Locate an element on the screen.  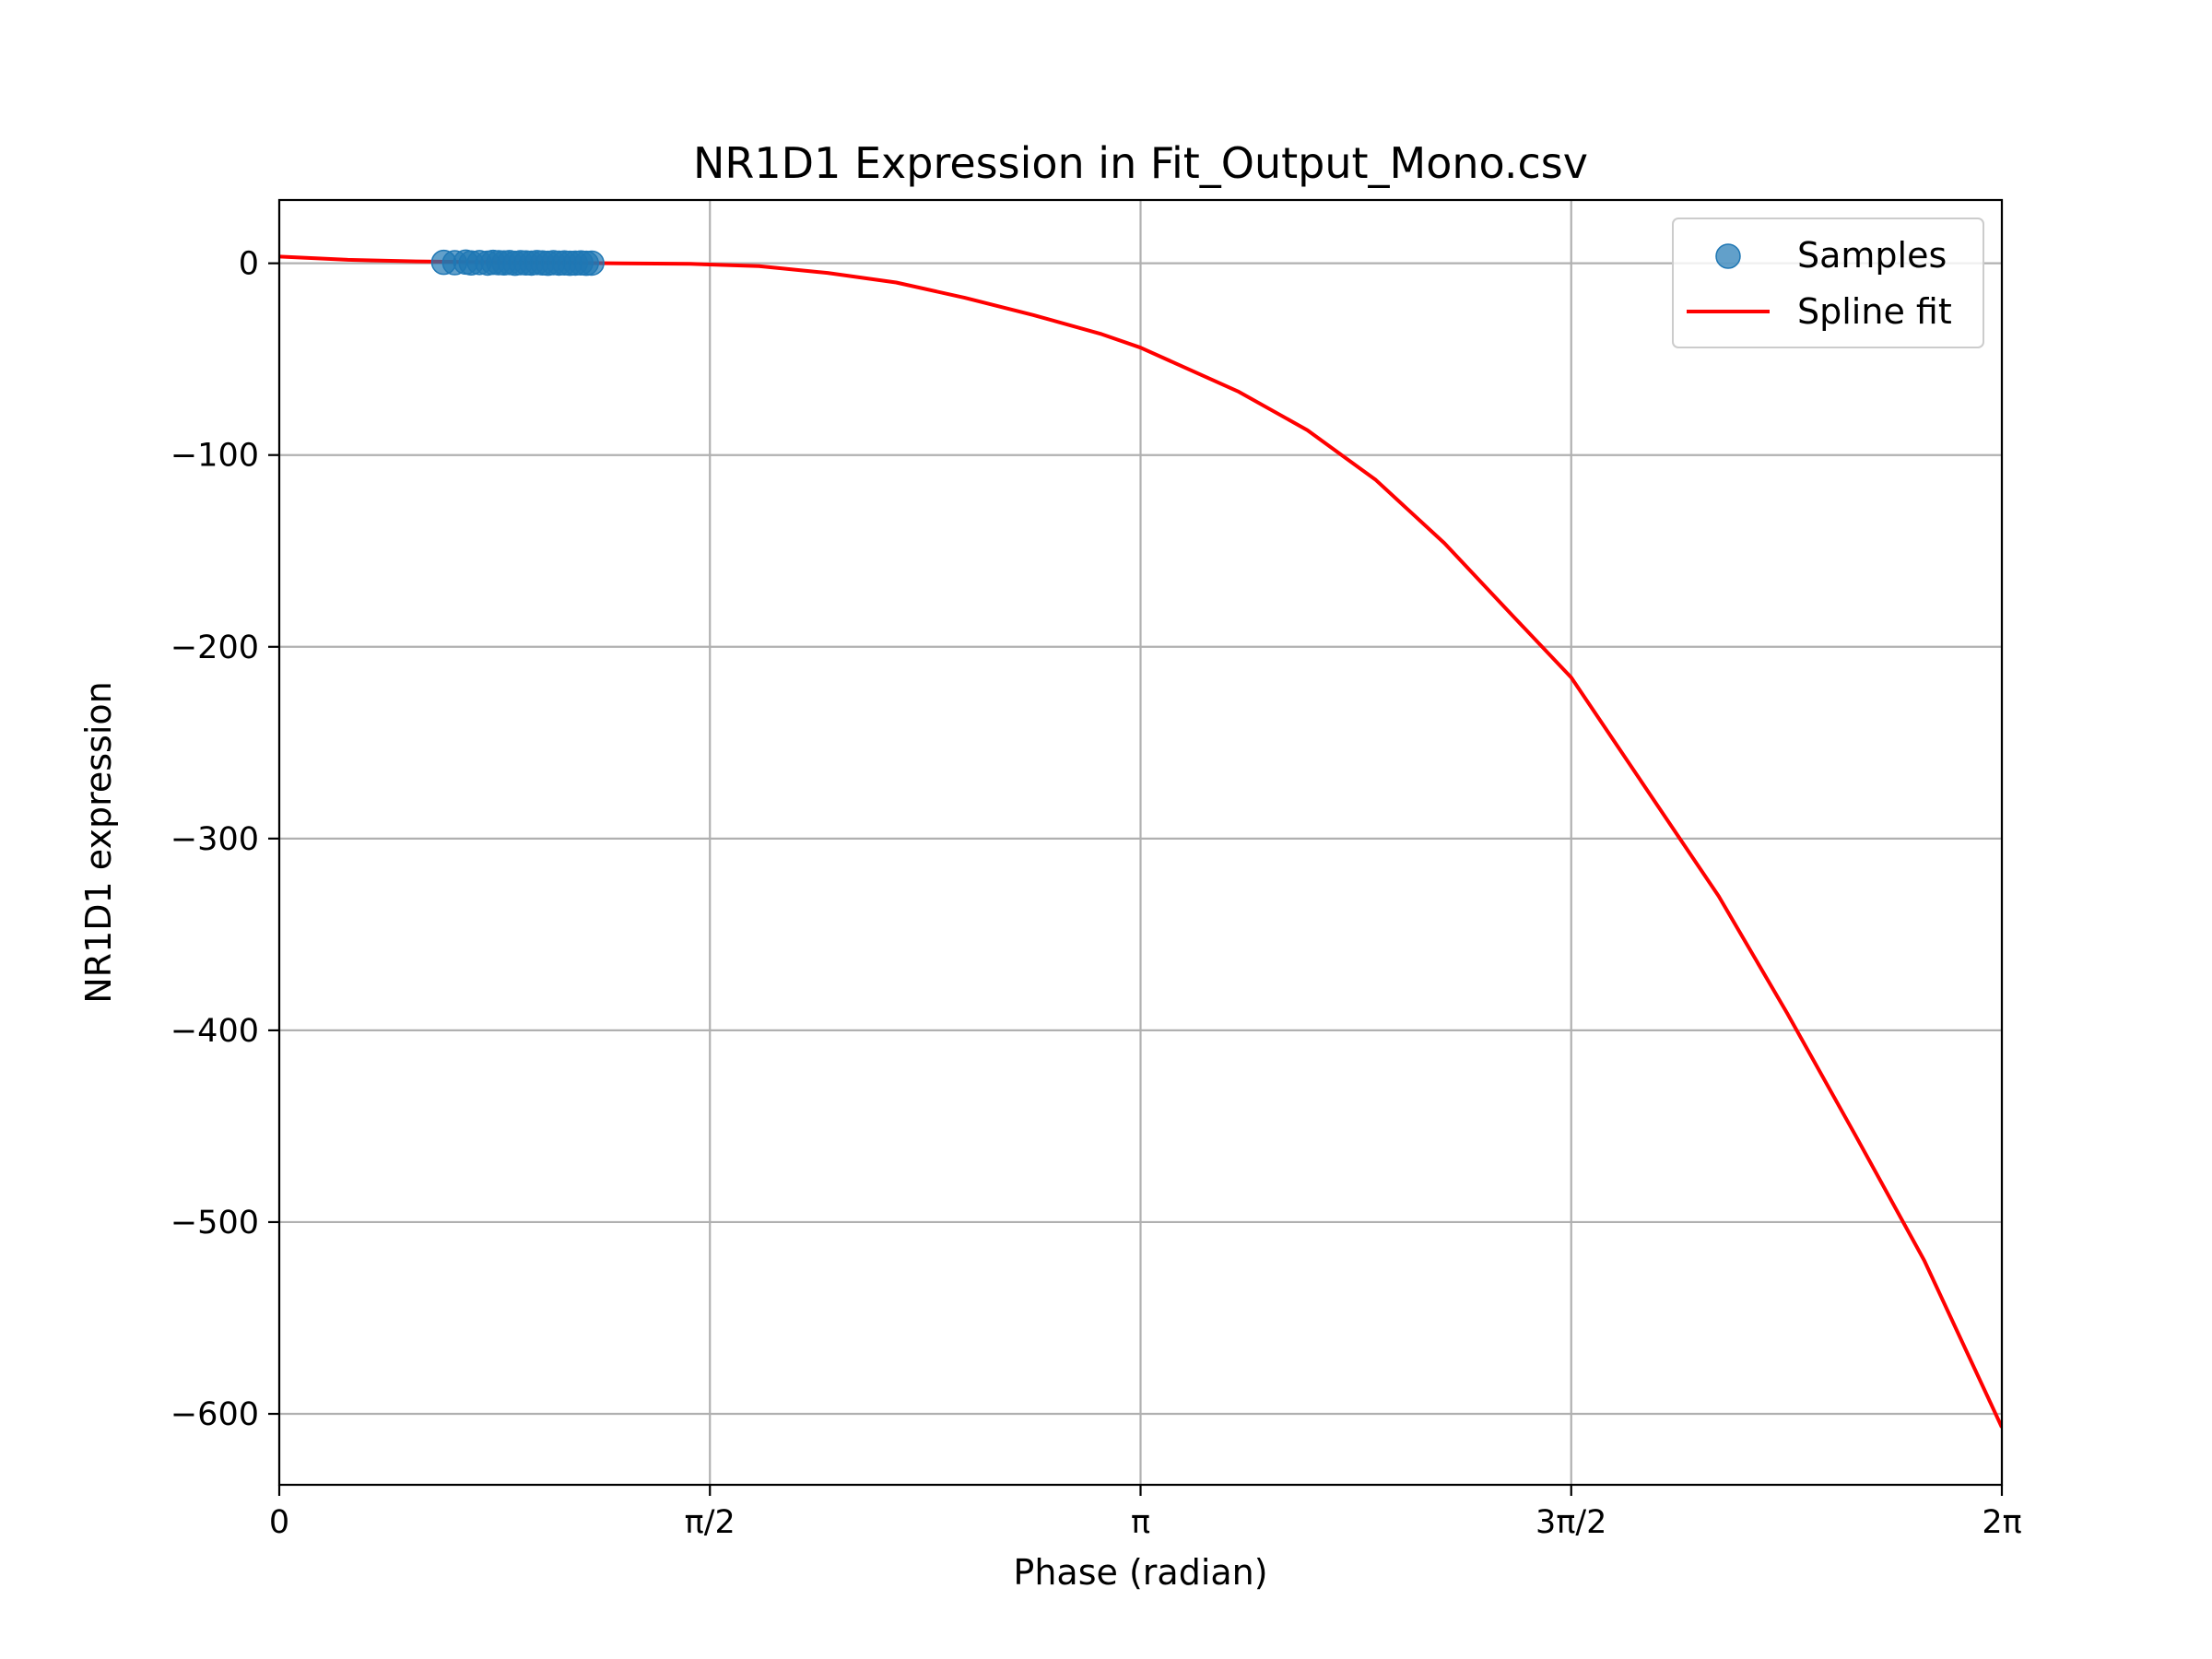
x-tick-label: 0 is located at coordinates (279, 1522).